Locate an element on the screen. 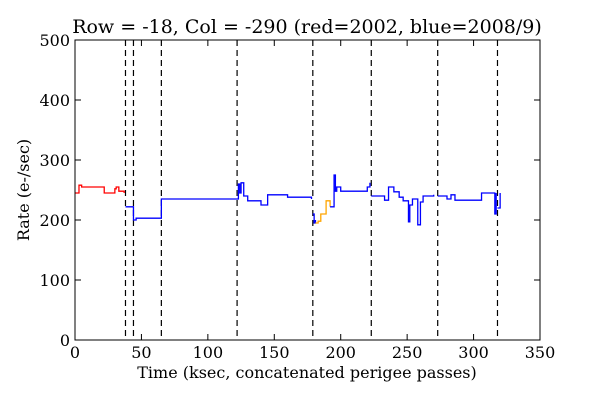 Image resolution: width=600 pixels, height=400 pixels. y-tick-label-4: 400 is located at coordinates (54, 100).